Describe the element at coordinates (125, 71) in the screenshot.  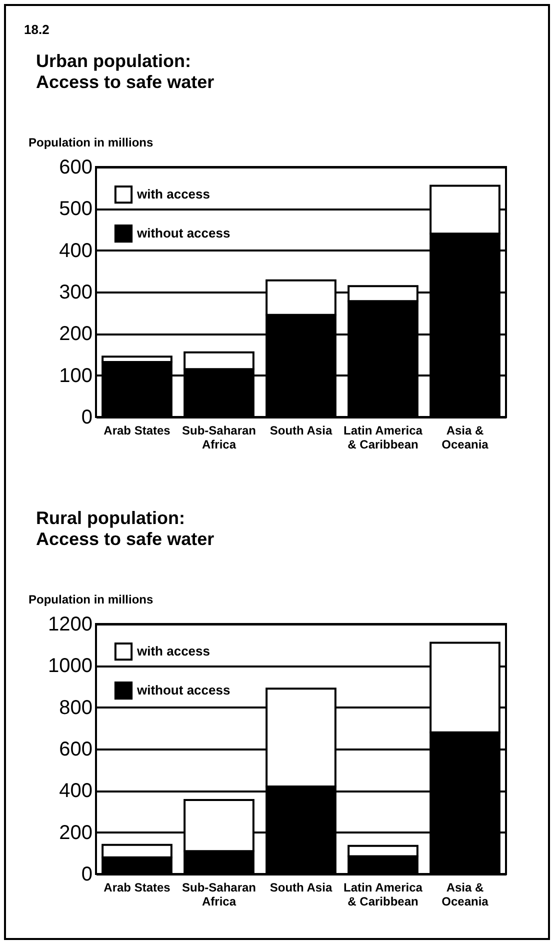
I see `chart-title: Urban population: Access to safe water` at that location.